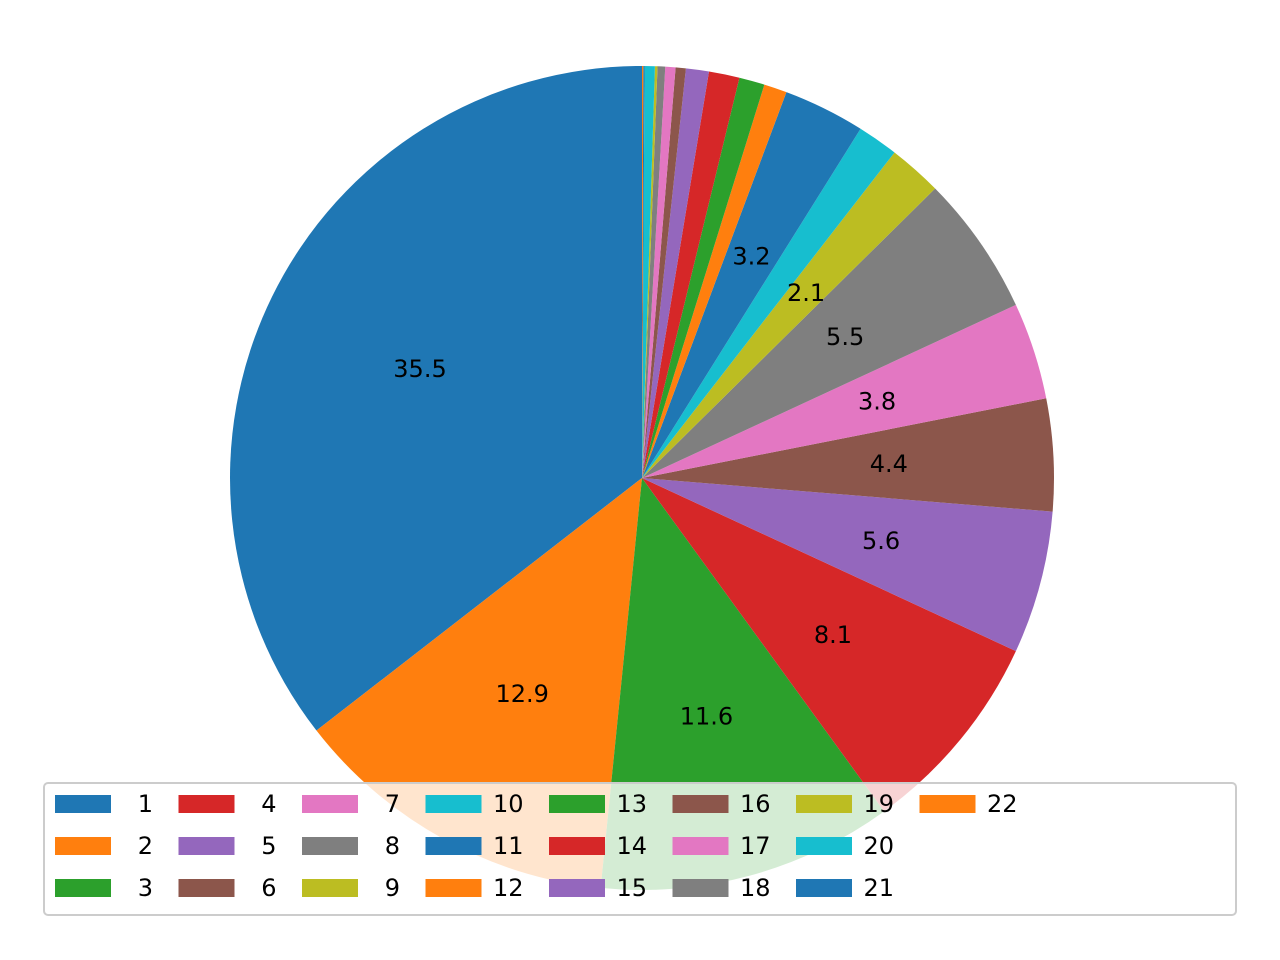  Describe the element at coordinates (1002, 804) in the screenshot. I see `legend-label-22: 22` at that location.